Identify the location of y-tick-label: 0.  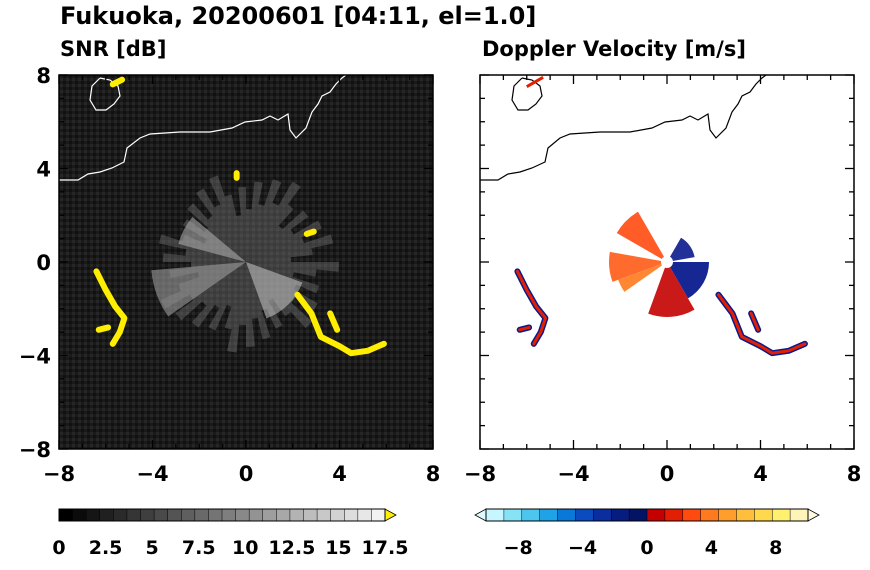
(43, 263).